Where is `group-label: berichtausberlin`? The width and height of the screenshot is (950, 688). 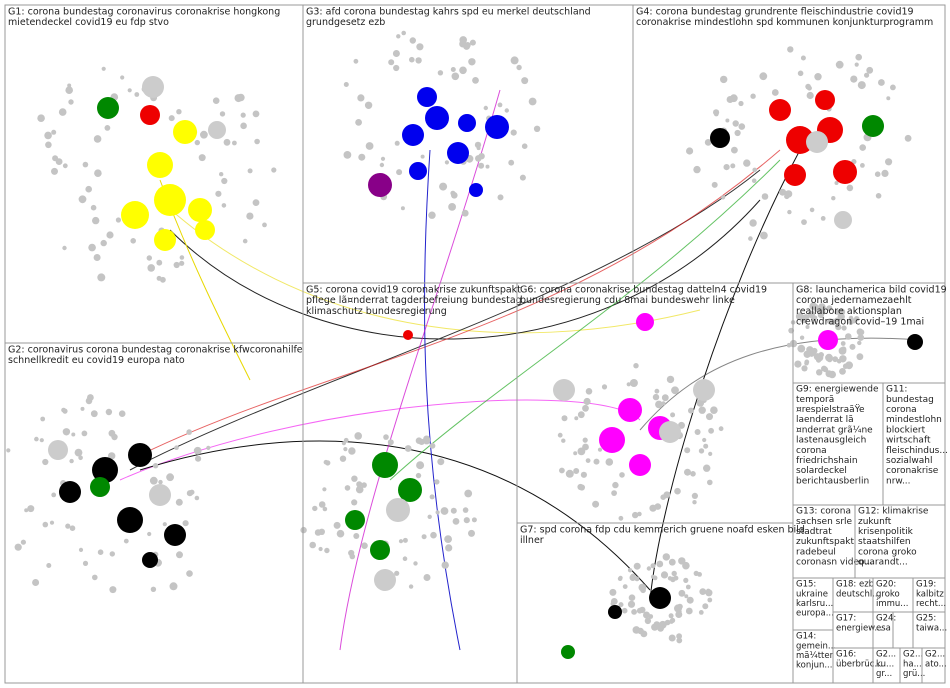 group-label: berichtausberlin is located at coordinates (832, 481).